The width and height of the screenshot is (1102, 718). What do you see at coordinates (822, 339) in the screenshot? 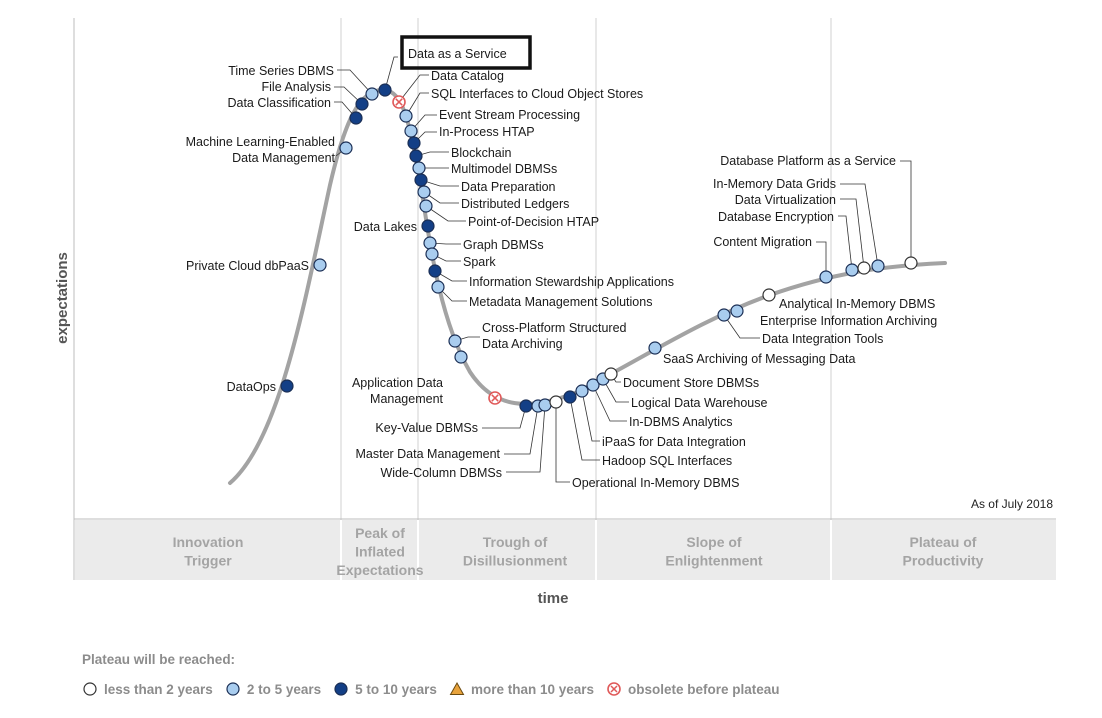
I see `label-data-integration-tools: Data Integration Tools` at bounding box center [822, 339].